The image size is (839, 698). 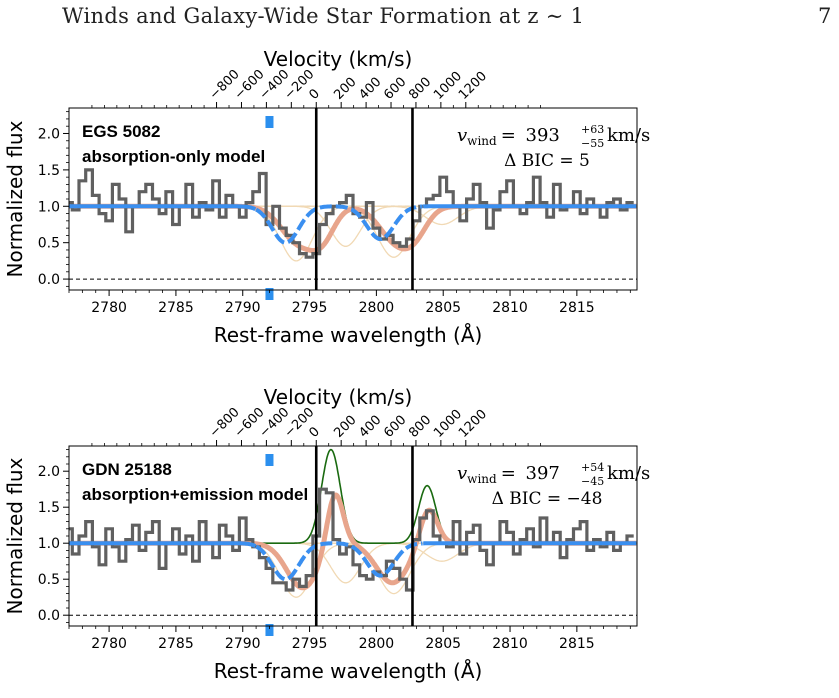 I want to click on plot-area, so click(x=353, y=224).